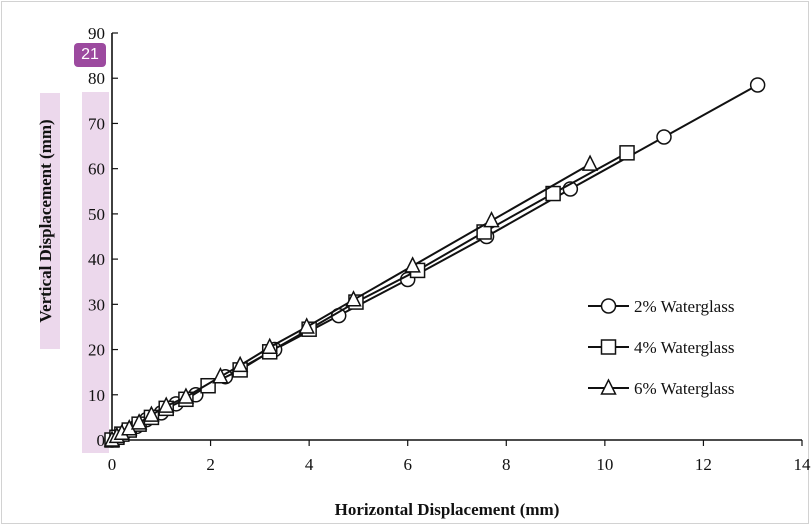 This screenshot has height=527, width=812. I want to click on x-tick-label: 8, so click(506, 464).